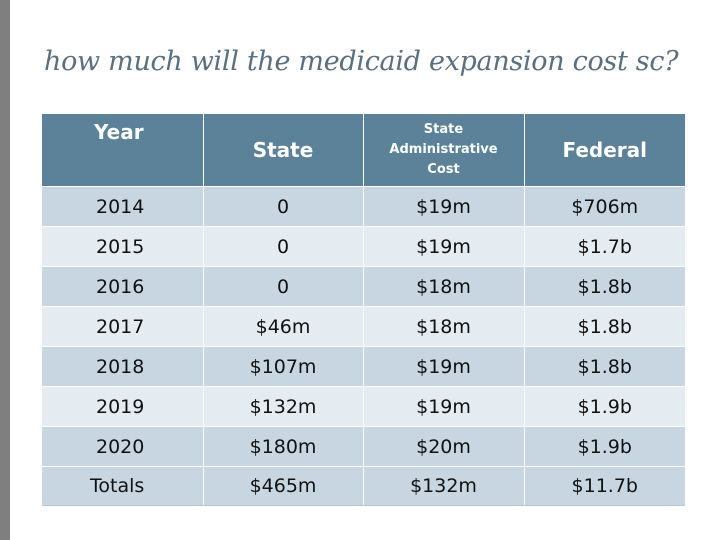  What do you see at coordinates (123, 366) in the screenshot?
I see `cell-year: 2018` at bounding box center [123, 366].